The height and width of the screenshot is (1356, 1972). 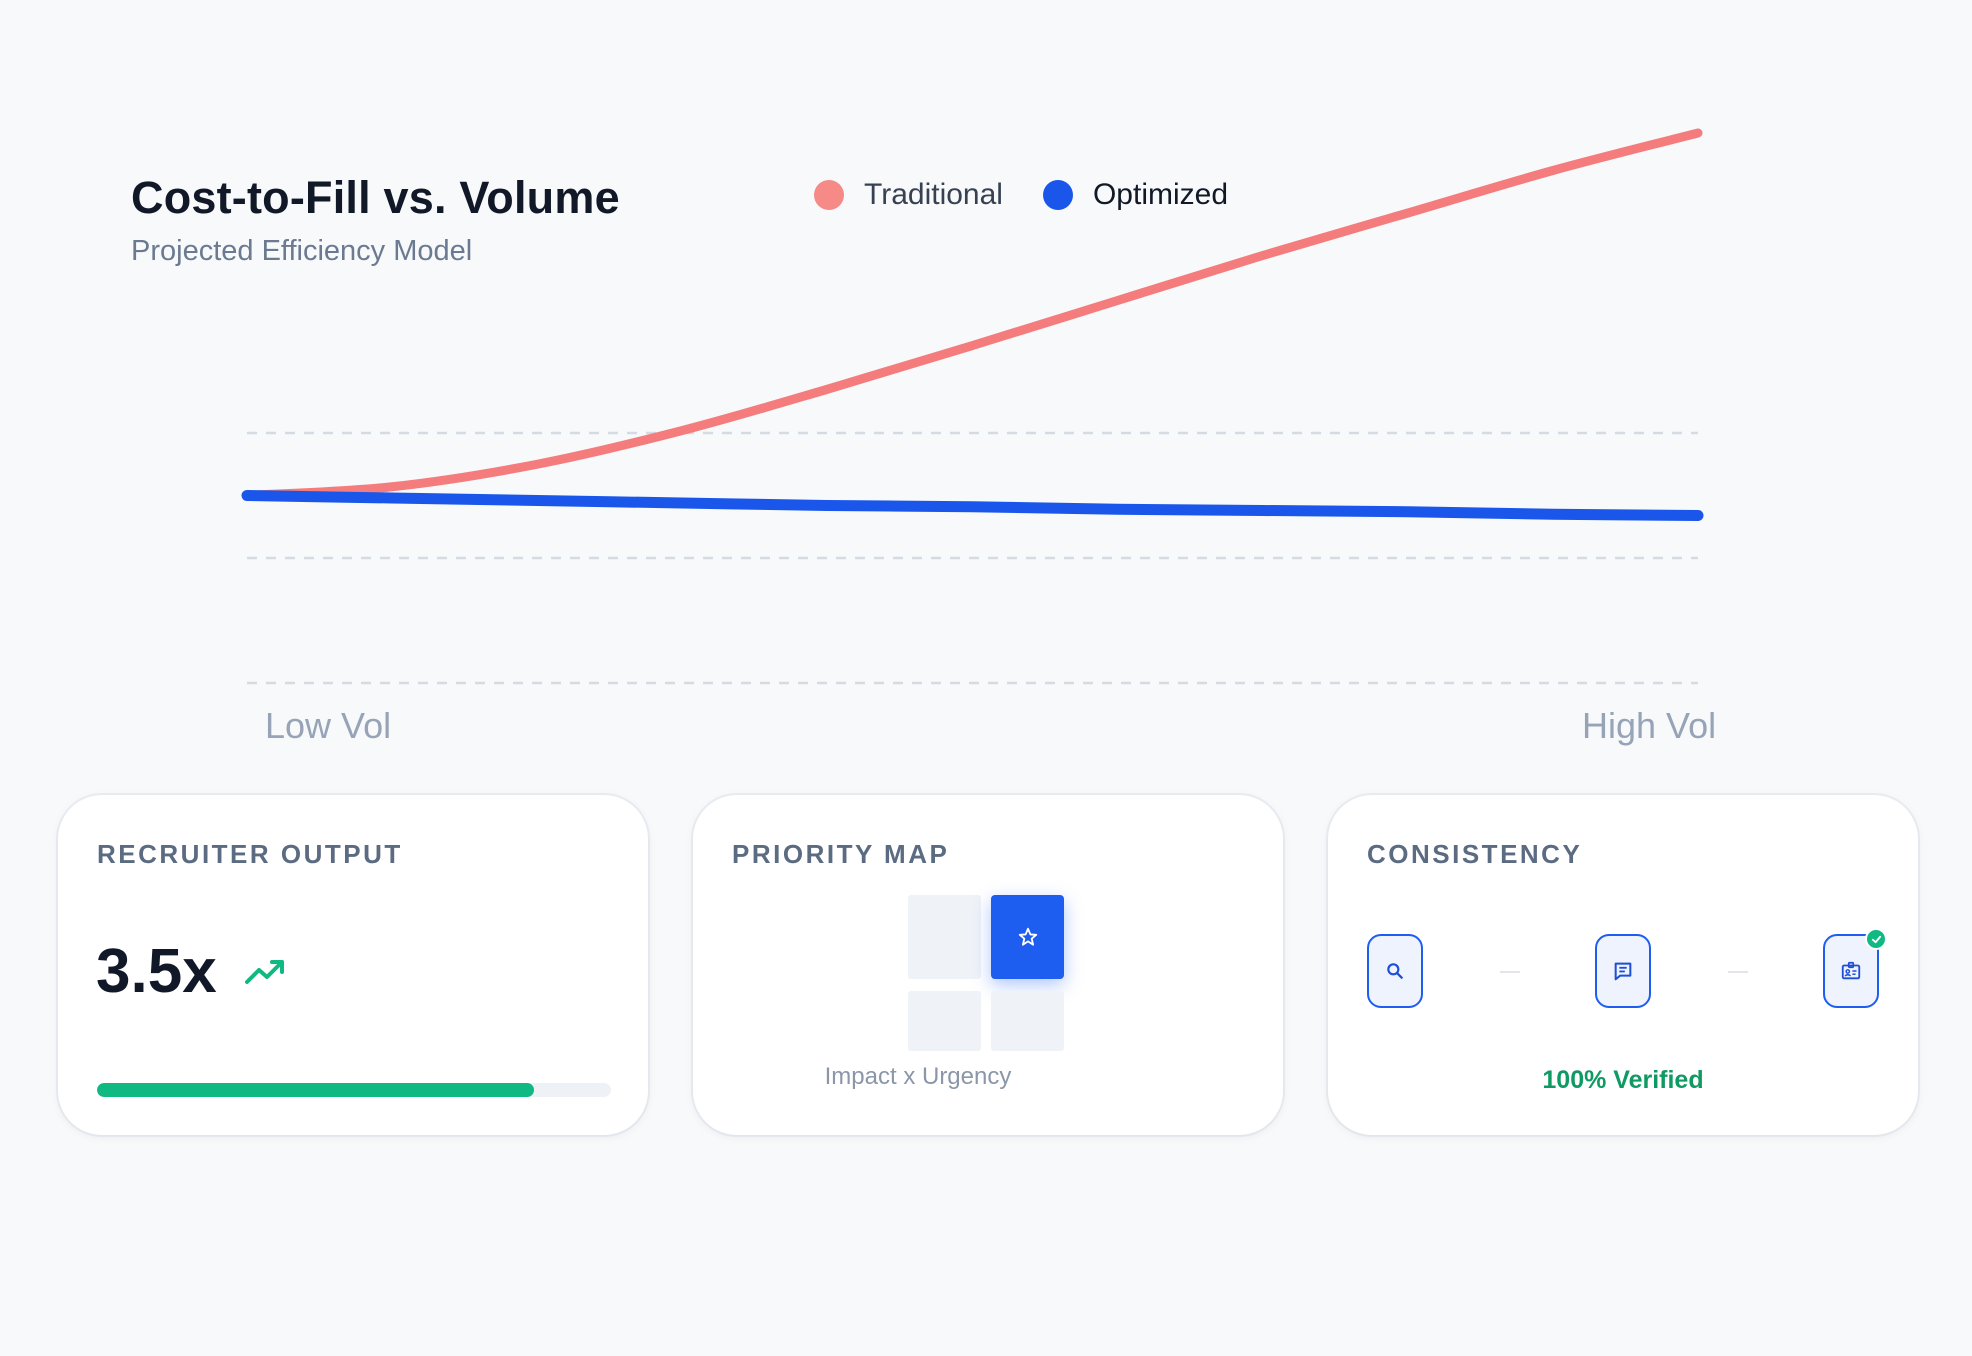 I want to click on message-icon, so click(x=1623, y=971).